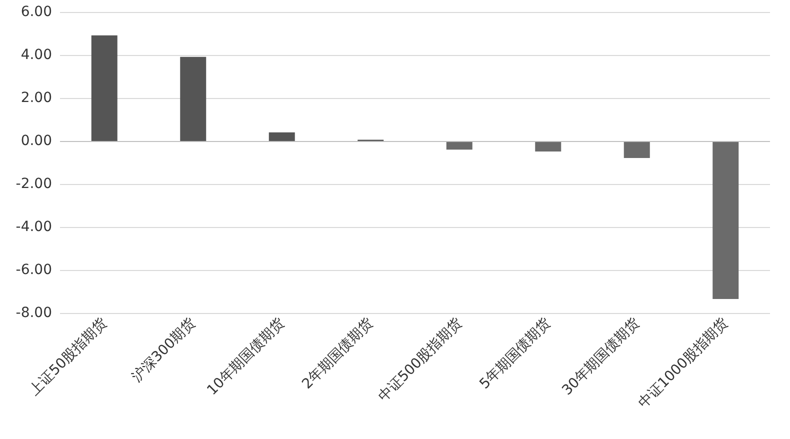 This screenshot has height=439, width=790. Describe the element at coordinates (36, 141) in the screenshot. I see `y-tick-label: 0.00` at that location.